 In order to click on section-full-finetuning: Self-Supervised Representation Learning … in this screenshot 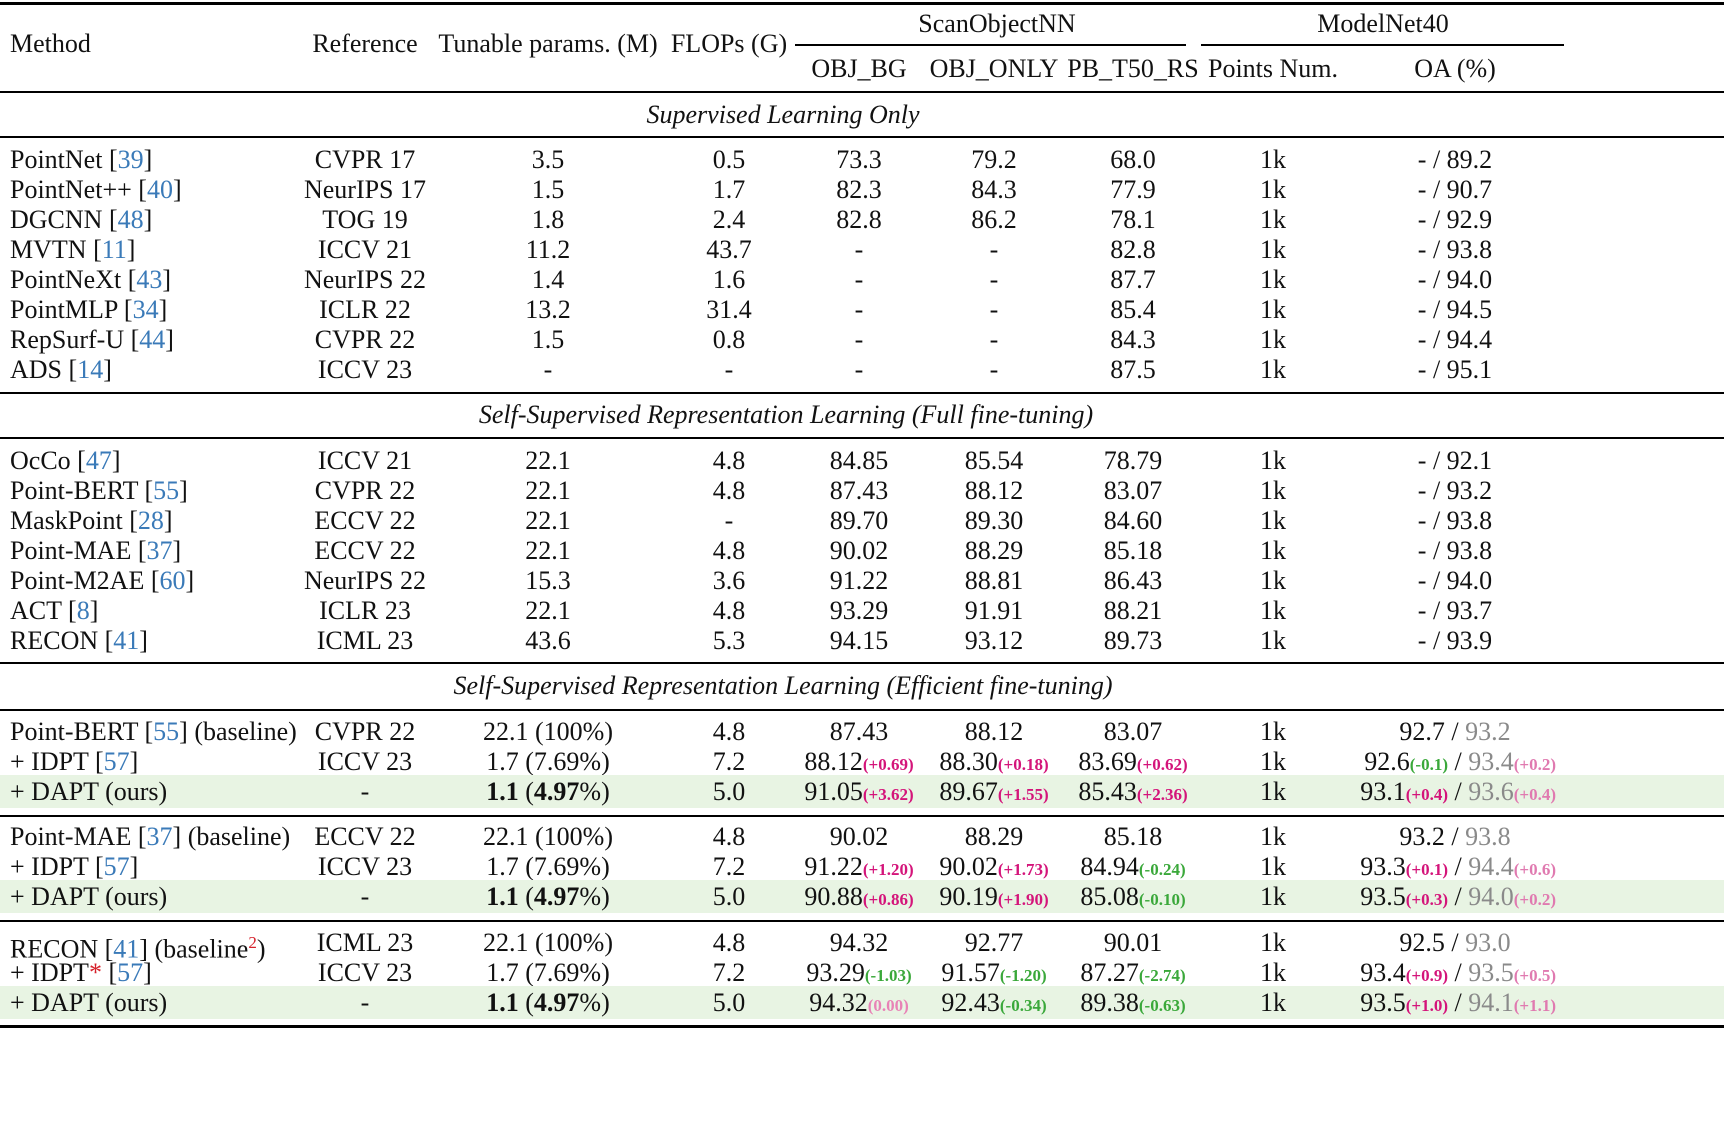, I will do `click(786, 414)`.